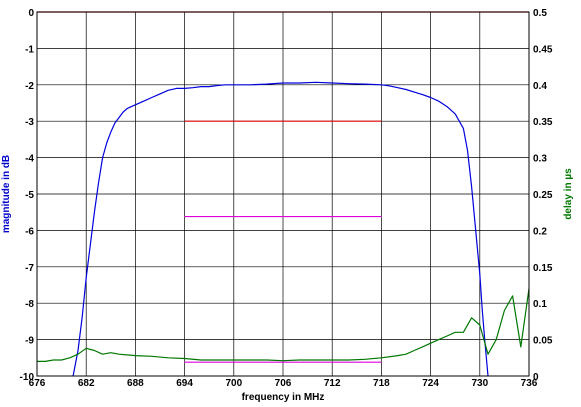  Describe the element at coordinates (37, 383) in the screenshot. I see `x-tick-label: 676` at that location.